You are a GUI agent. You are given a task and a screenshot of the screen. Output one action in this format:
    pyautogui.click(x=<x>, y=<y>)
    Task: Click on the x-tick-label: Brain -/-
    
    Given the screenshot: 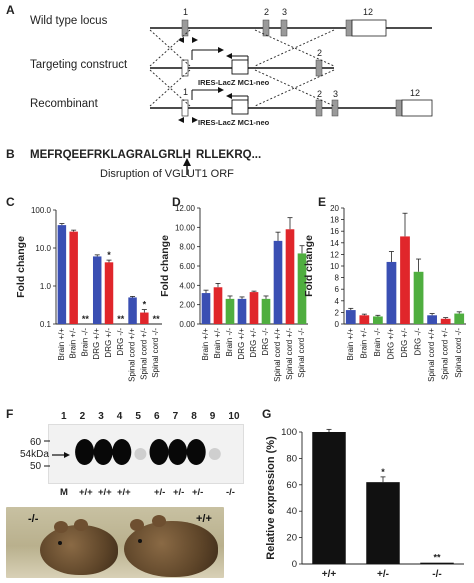 What is the action you would take?
    pyautogui.click(x=84, y=342)
    